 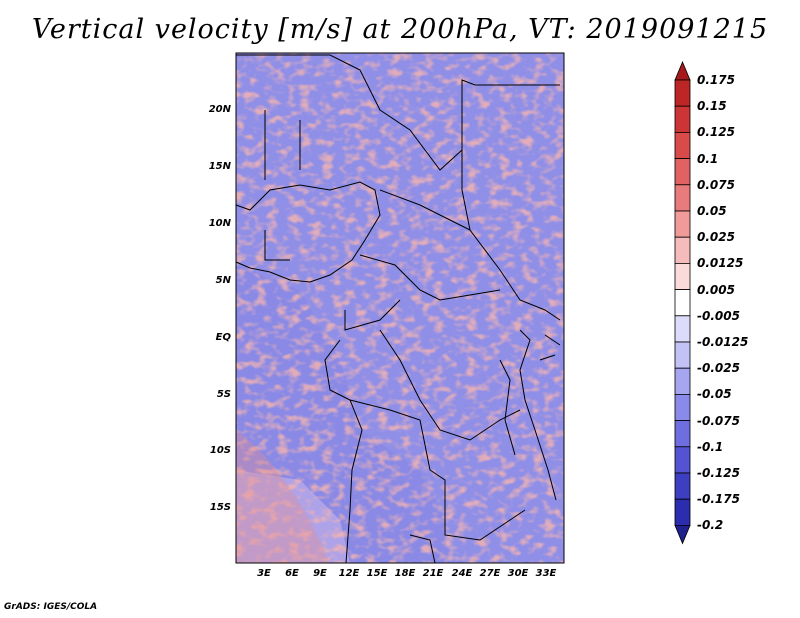 What do you see at coordinates (716, 132) in the screenshot?
I see `colorbar-label-2: 0.125` at bounding box center [716, 132].